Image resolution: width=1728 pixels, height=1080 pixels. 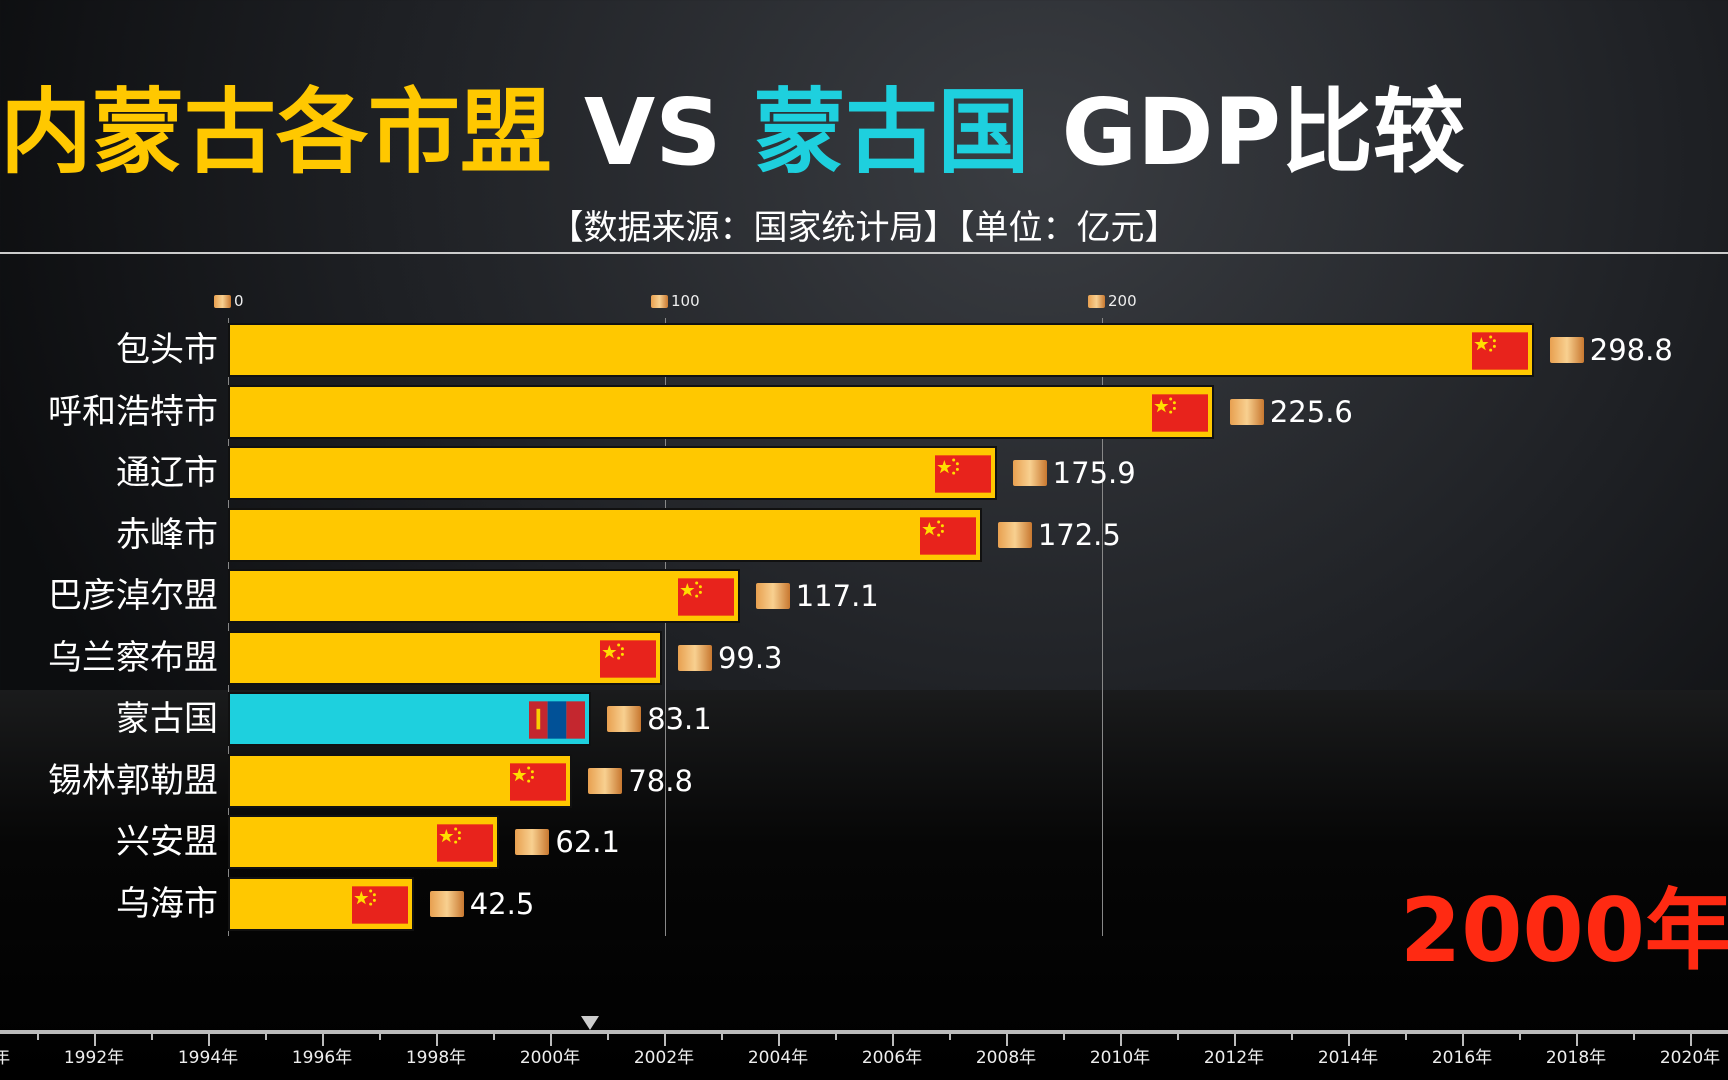 I want to click on category-label: 蒙古国, so click(x=167, y=719).